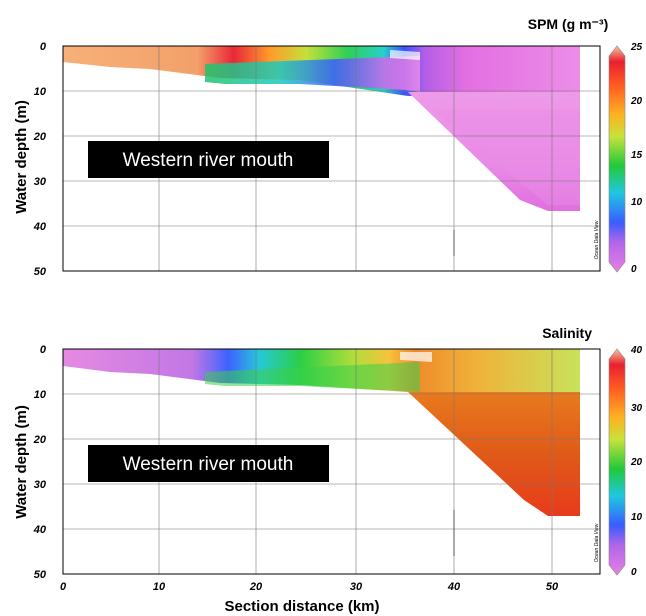  I want to click on salinity-annotation-box, so click(208, 463).